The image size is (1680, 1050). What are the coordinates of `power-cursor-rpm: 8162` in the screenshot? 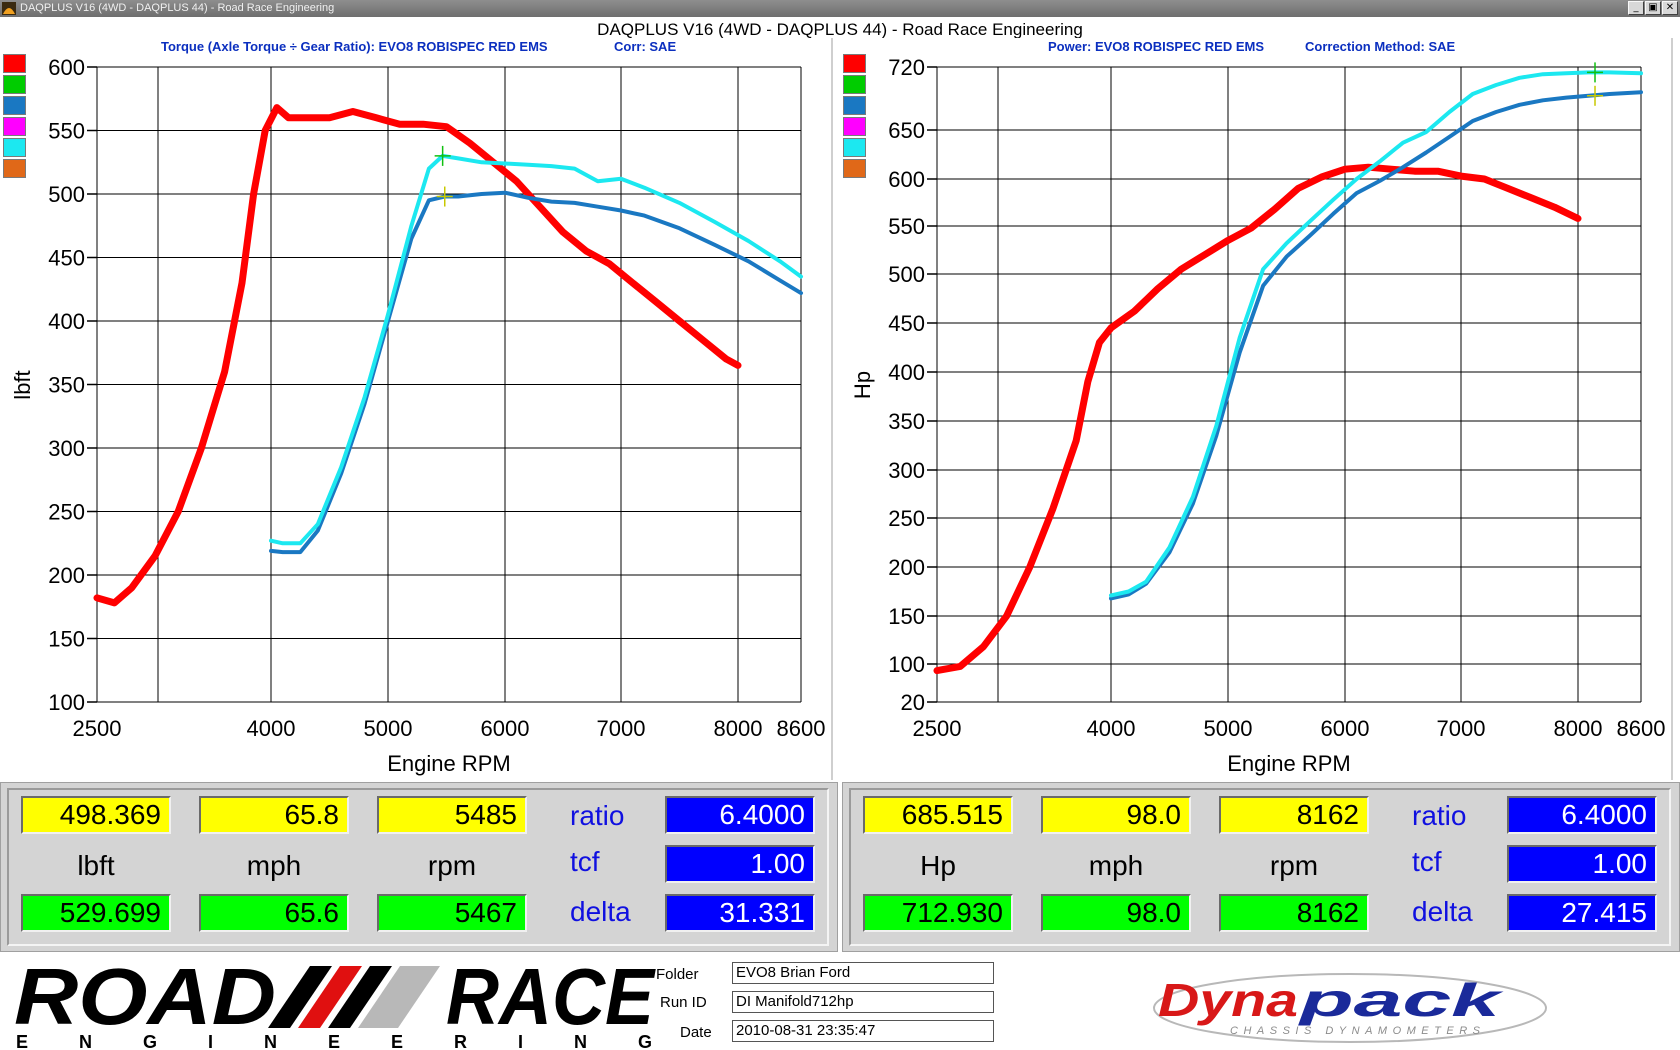 It's located at (1294, 815).